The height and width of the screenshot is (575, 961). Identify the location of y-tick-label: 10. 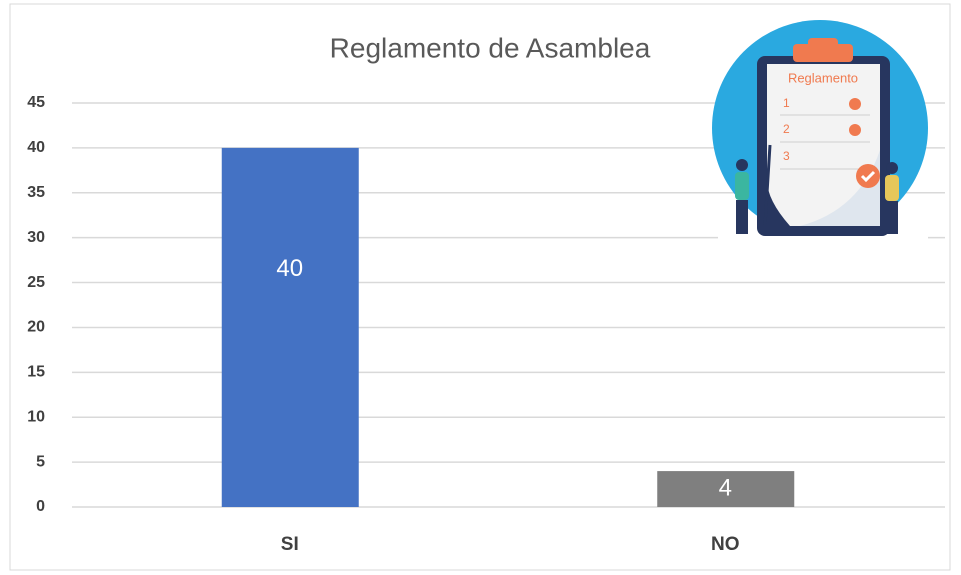
(36, 416).